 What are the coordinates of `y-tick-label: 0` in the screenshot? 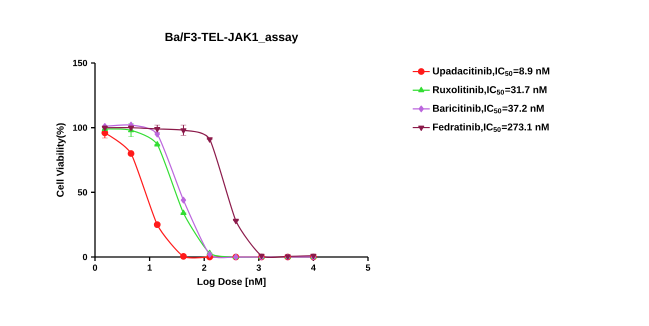 It's located at (85, 257).